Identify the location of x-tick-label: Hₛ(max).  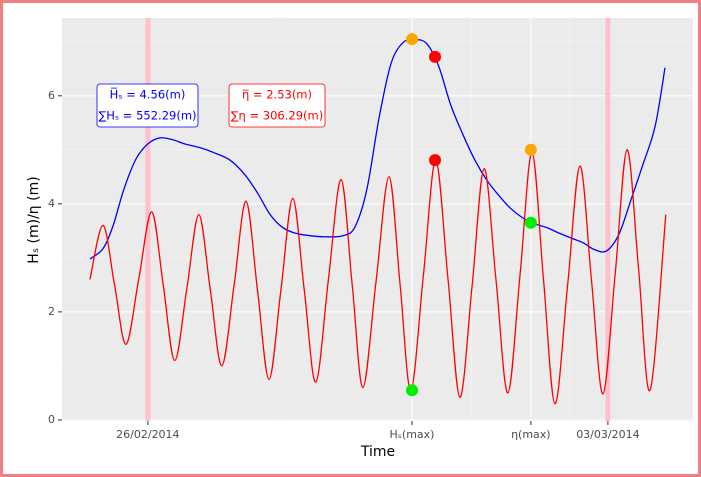
(412, 434).